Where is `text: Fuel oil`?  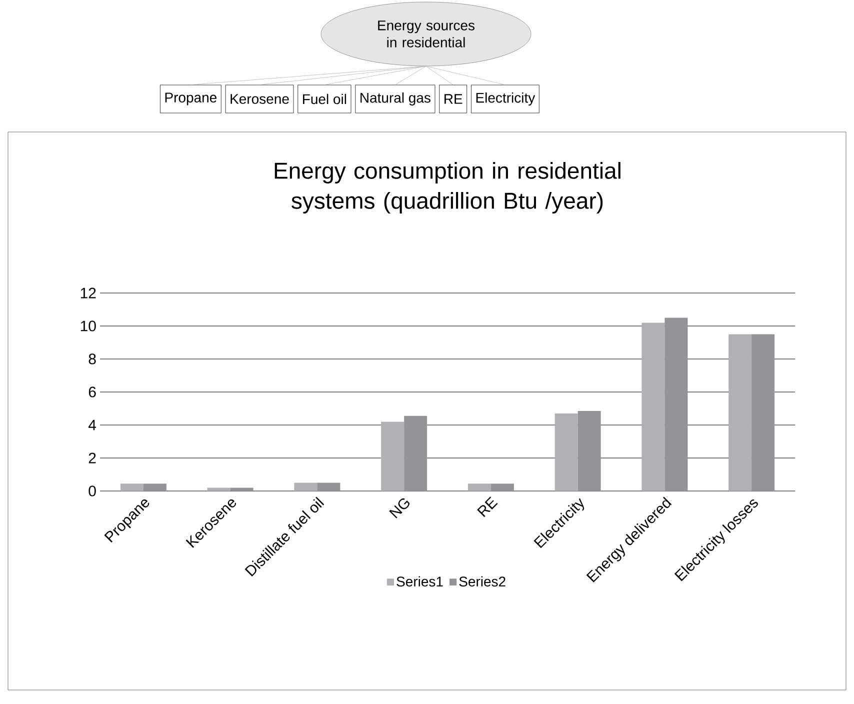 text: Fuel oil is located at coordinates (324, 99).